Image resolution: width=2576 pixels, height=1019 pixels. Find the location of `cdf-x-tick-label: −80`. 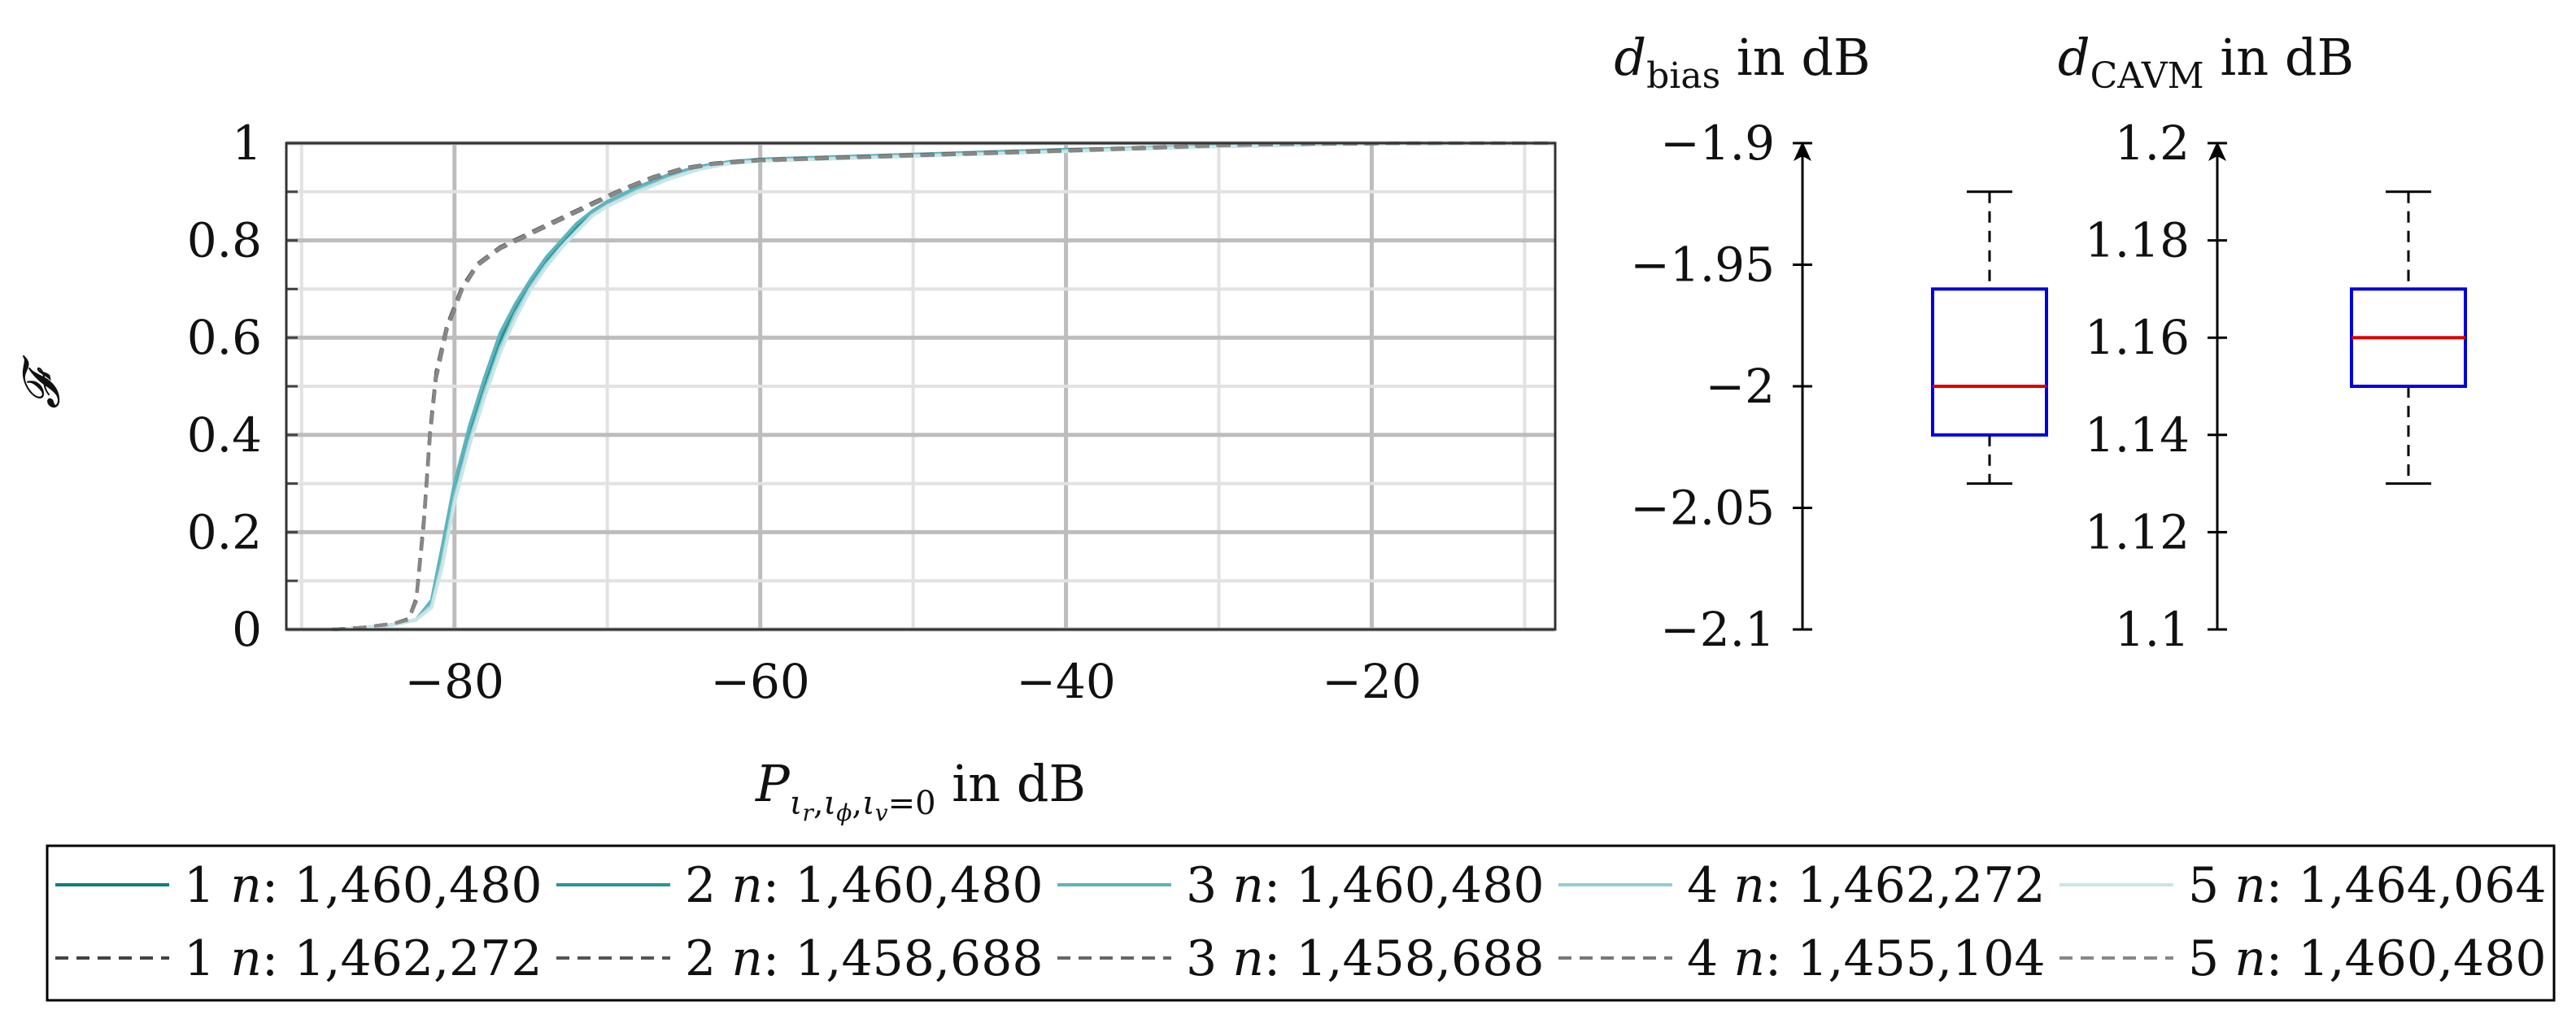

cdf-x-tick-label: −80 is located at coordinates (454, 681).